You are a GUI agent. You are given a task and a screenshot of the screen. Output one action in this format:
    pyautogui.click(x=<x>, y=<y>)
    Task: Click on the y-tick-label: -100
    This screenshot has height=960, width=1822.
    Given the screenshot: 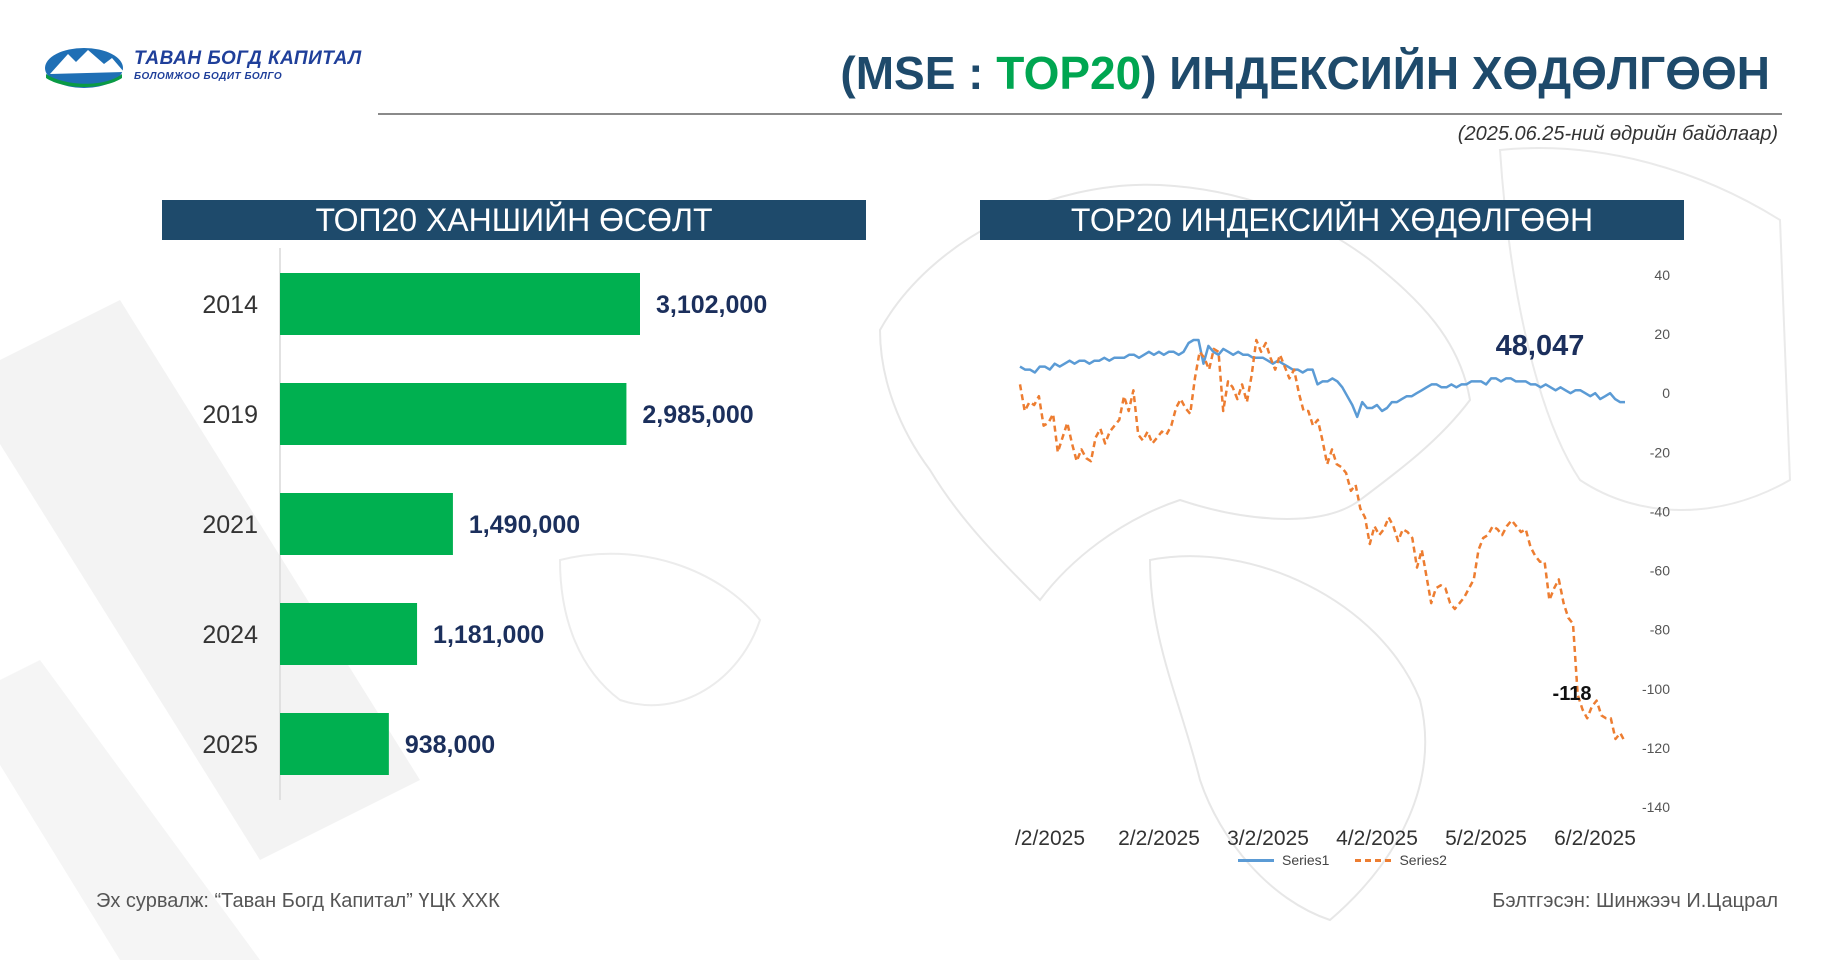 What is the action you would take?
    pyautogui.click(x=1656, y=689)
    